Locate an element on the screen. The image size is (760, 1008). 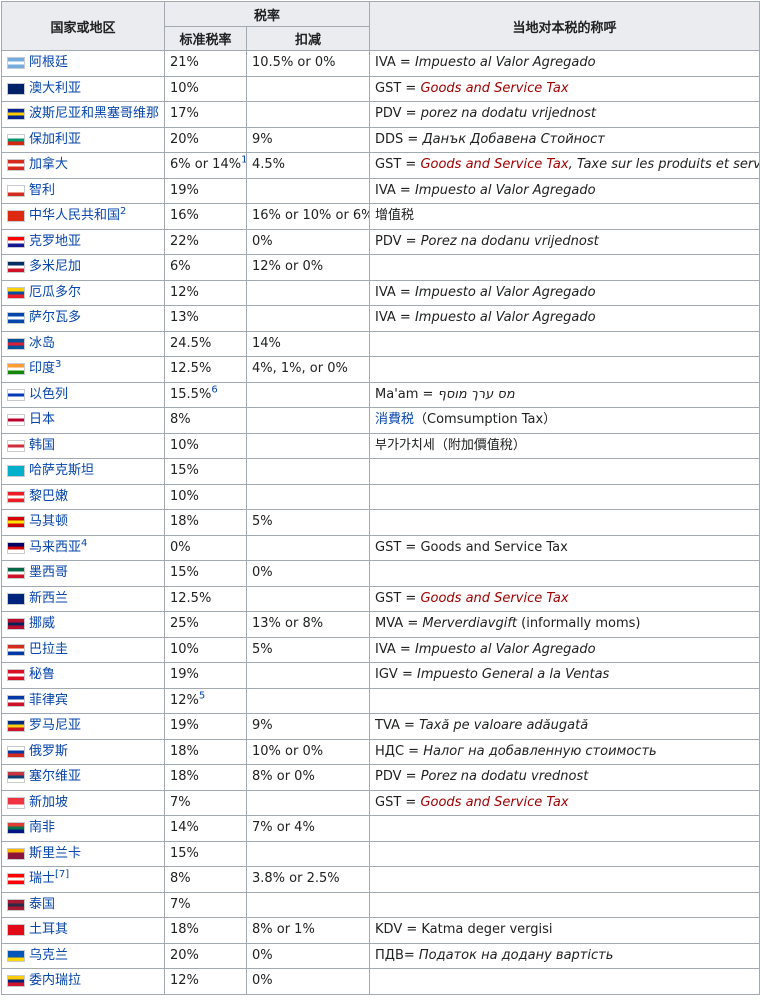
country-cell: 波斯尼亚和黑塞哥维那 is located at coordinates (83, 114).